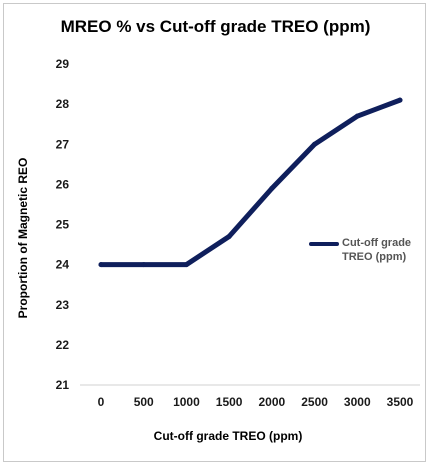 Image resolution: width=431 pixels, height=466 pixels. What do you see at coordinates (63, 104) in the screenshot?
I see `y-tick-label: 28` at bounding box center [63, 104].